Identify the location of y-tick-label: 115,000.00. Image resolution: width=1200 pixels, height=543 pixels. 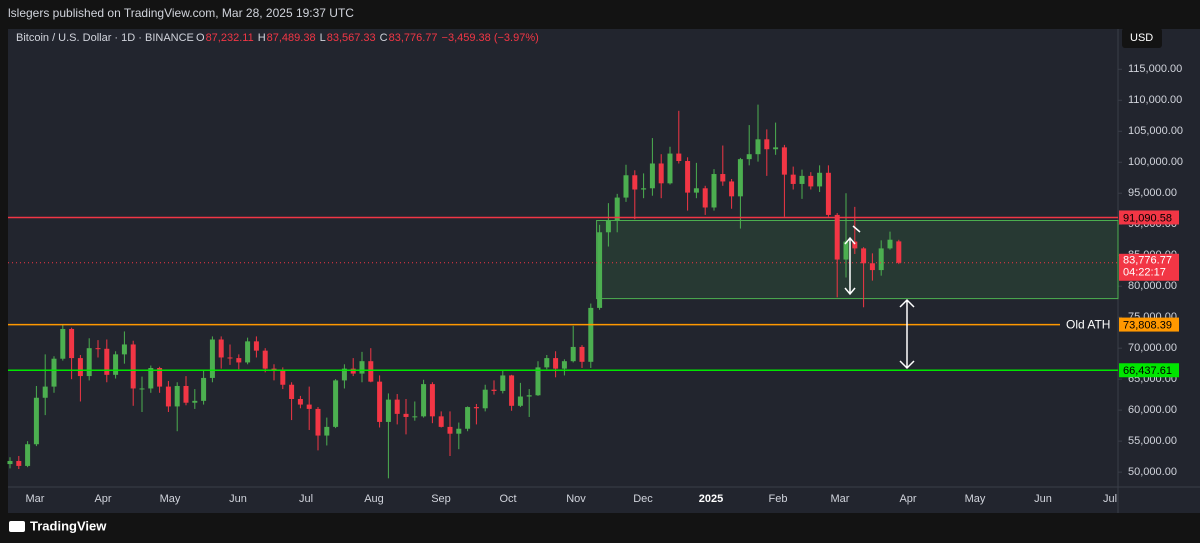
(1155, 69).